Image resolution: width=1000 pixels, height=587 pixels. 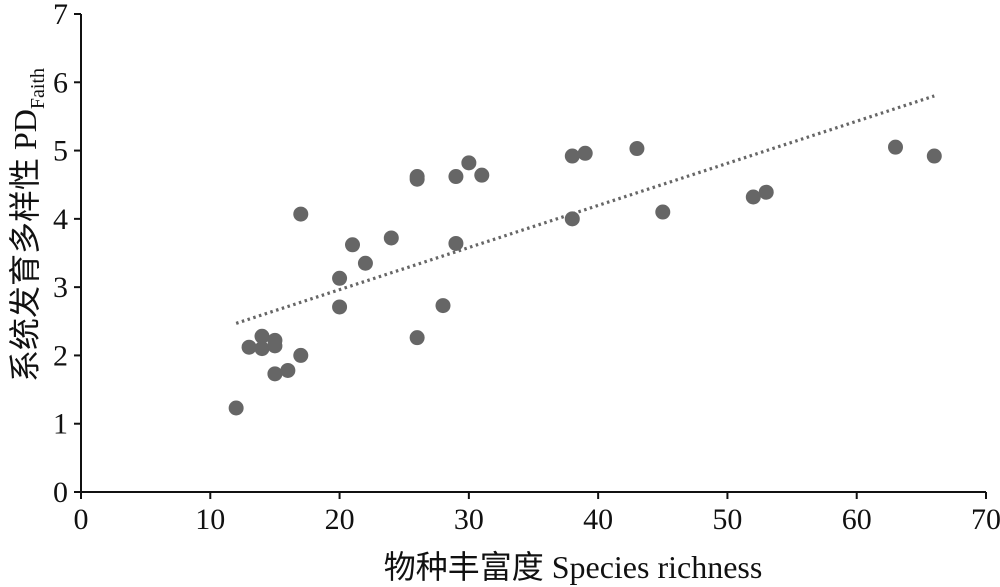 What do you see at coordinates (469, 519) in the screenshot?
I see `x-tick-label: 30` at bounding box center [469, 519].